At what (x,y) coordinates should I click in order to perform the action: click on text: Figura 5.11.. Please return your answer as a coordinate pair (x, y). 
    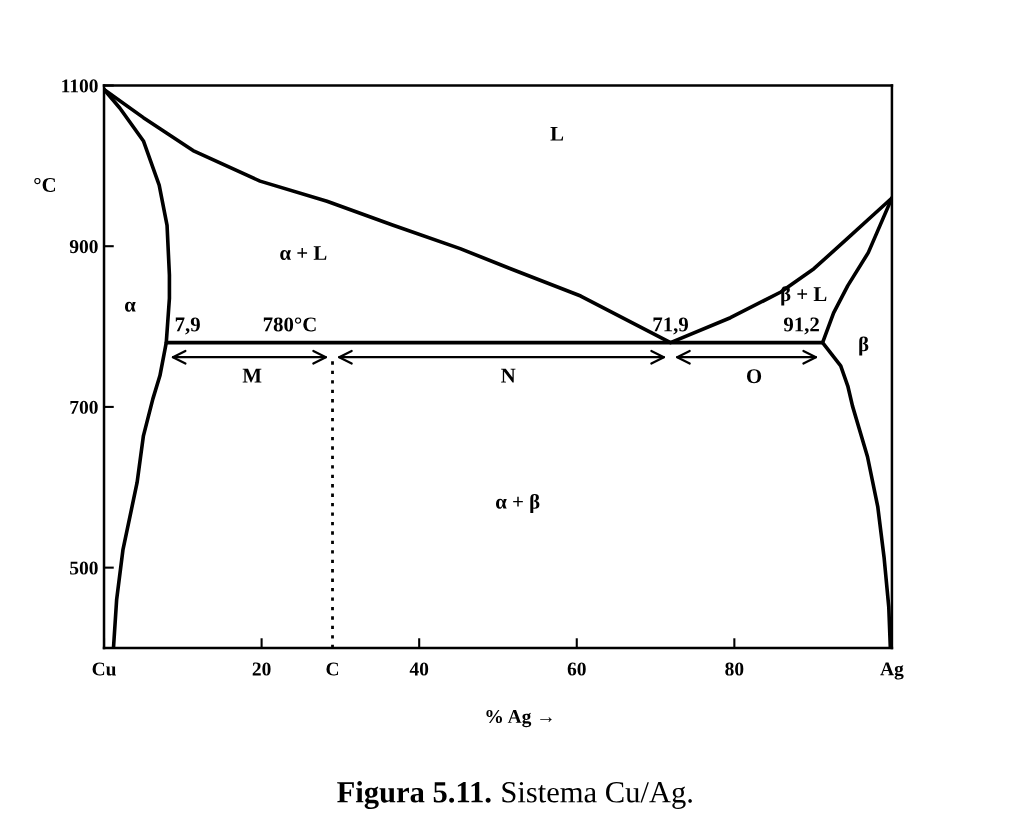
    Looking at the image, I should click on (414, 795).